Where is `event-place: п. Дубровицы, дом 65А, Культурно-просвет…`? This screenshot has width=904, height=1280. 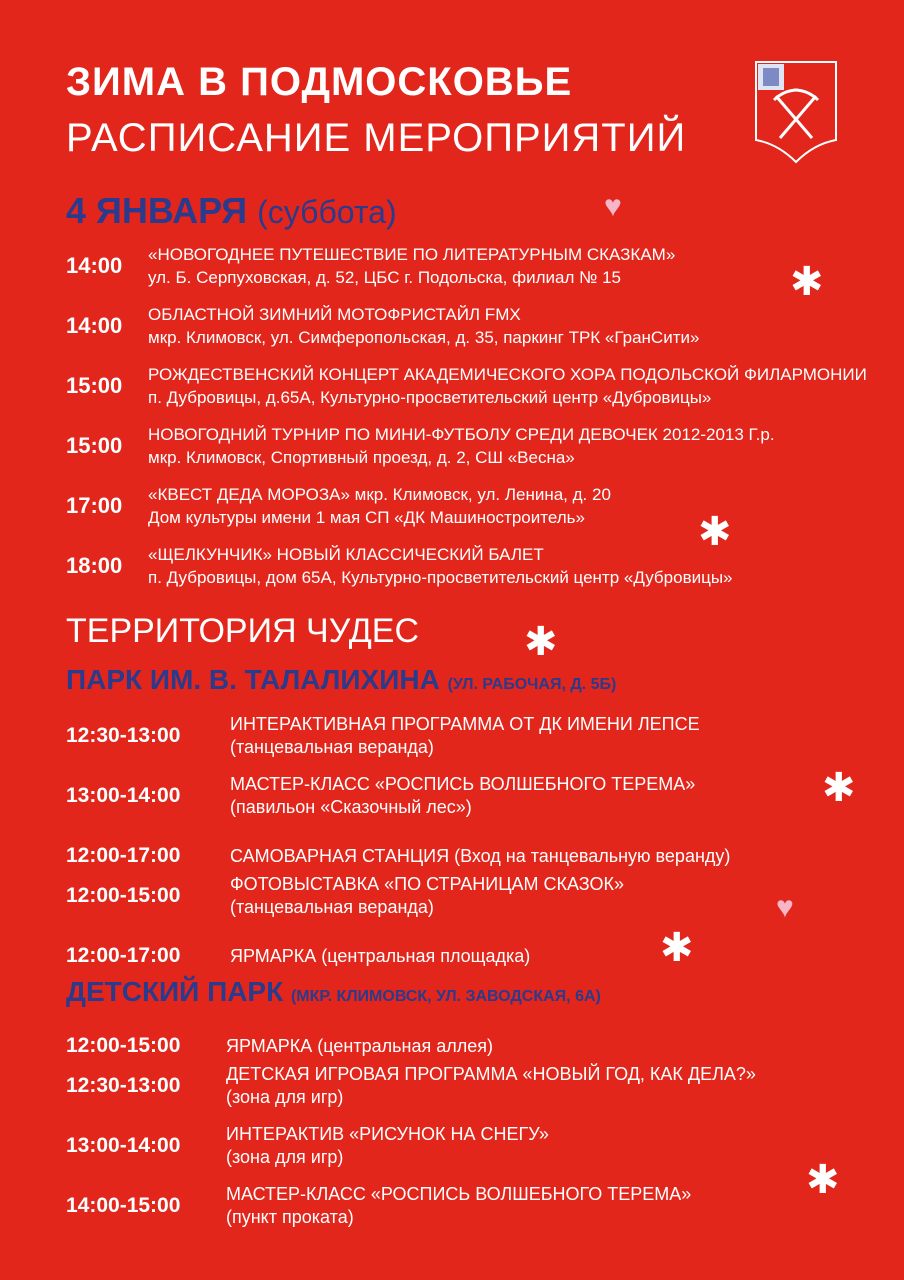 event-place: п. Дубровицы, дом 65А, Культурно-просвет… is located at coordinates (440, 577).